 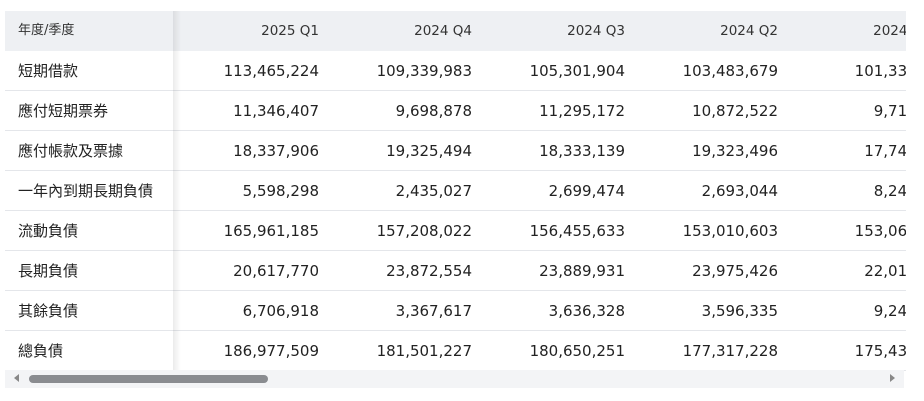 What do you see at coordinates (271, 71) in the screenshot?
I see `value-cell: 113,465,224` at bounding box center [271, 71].